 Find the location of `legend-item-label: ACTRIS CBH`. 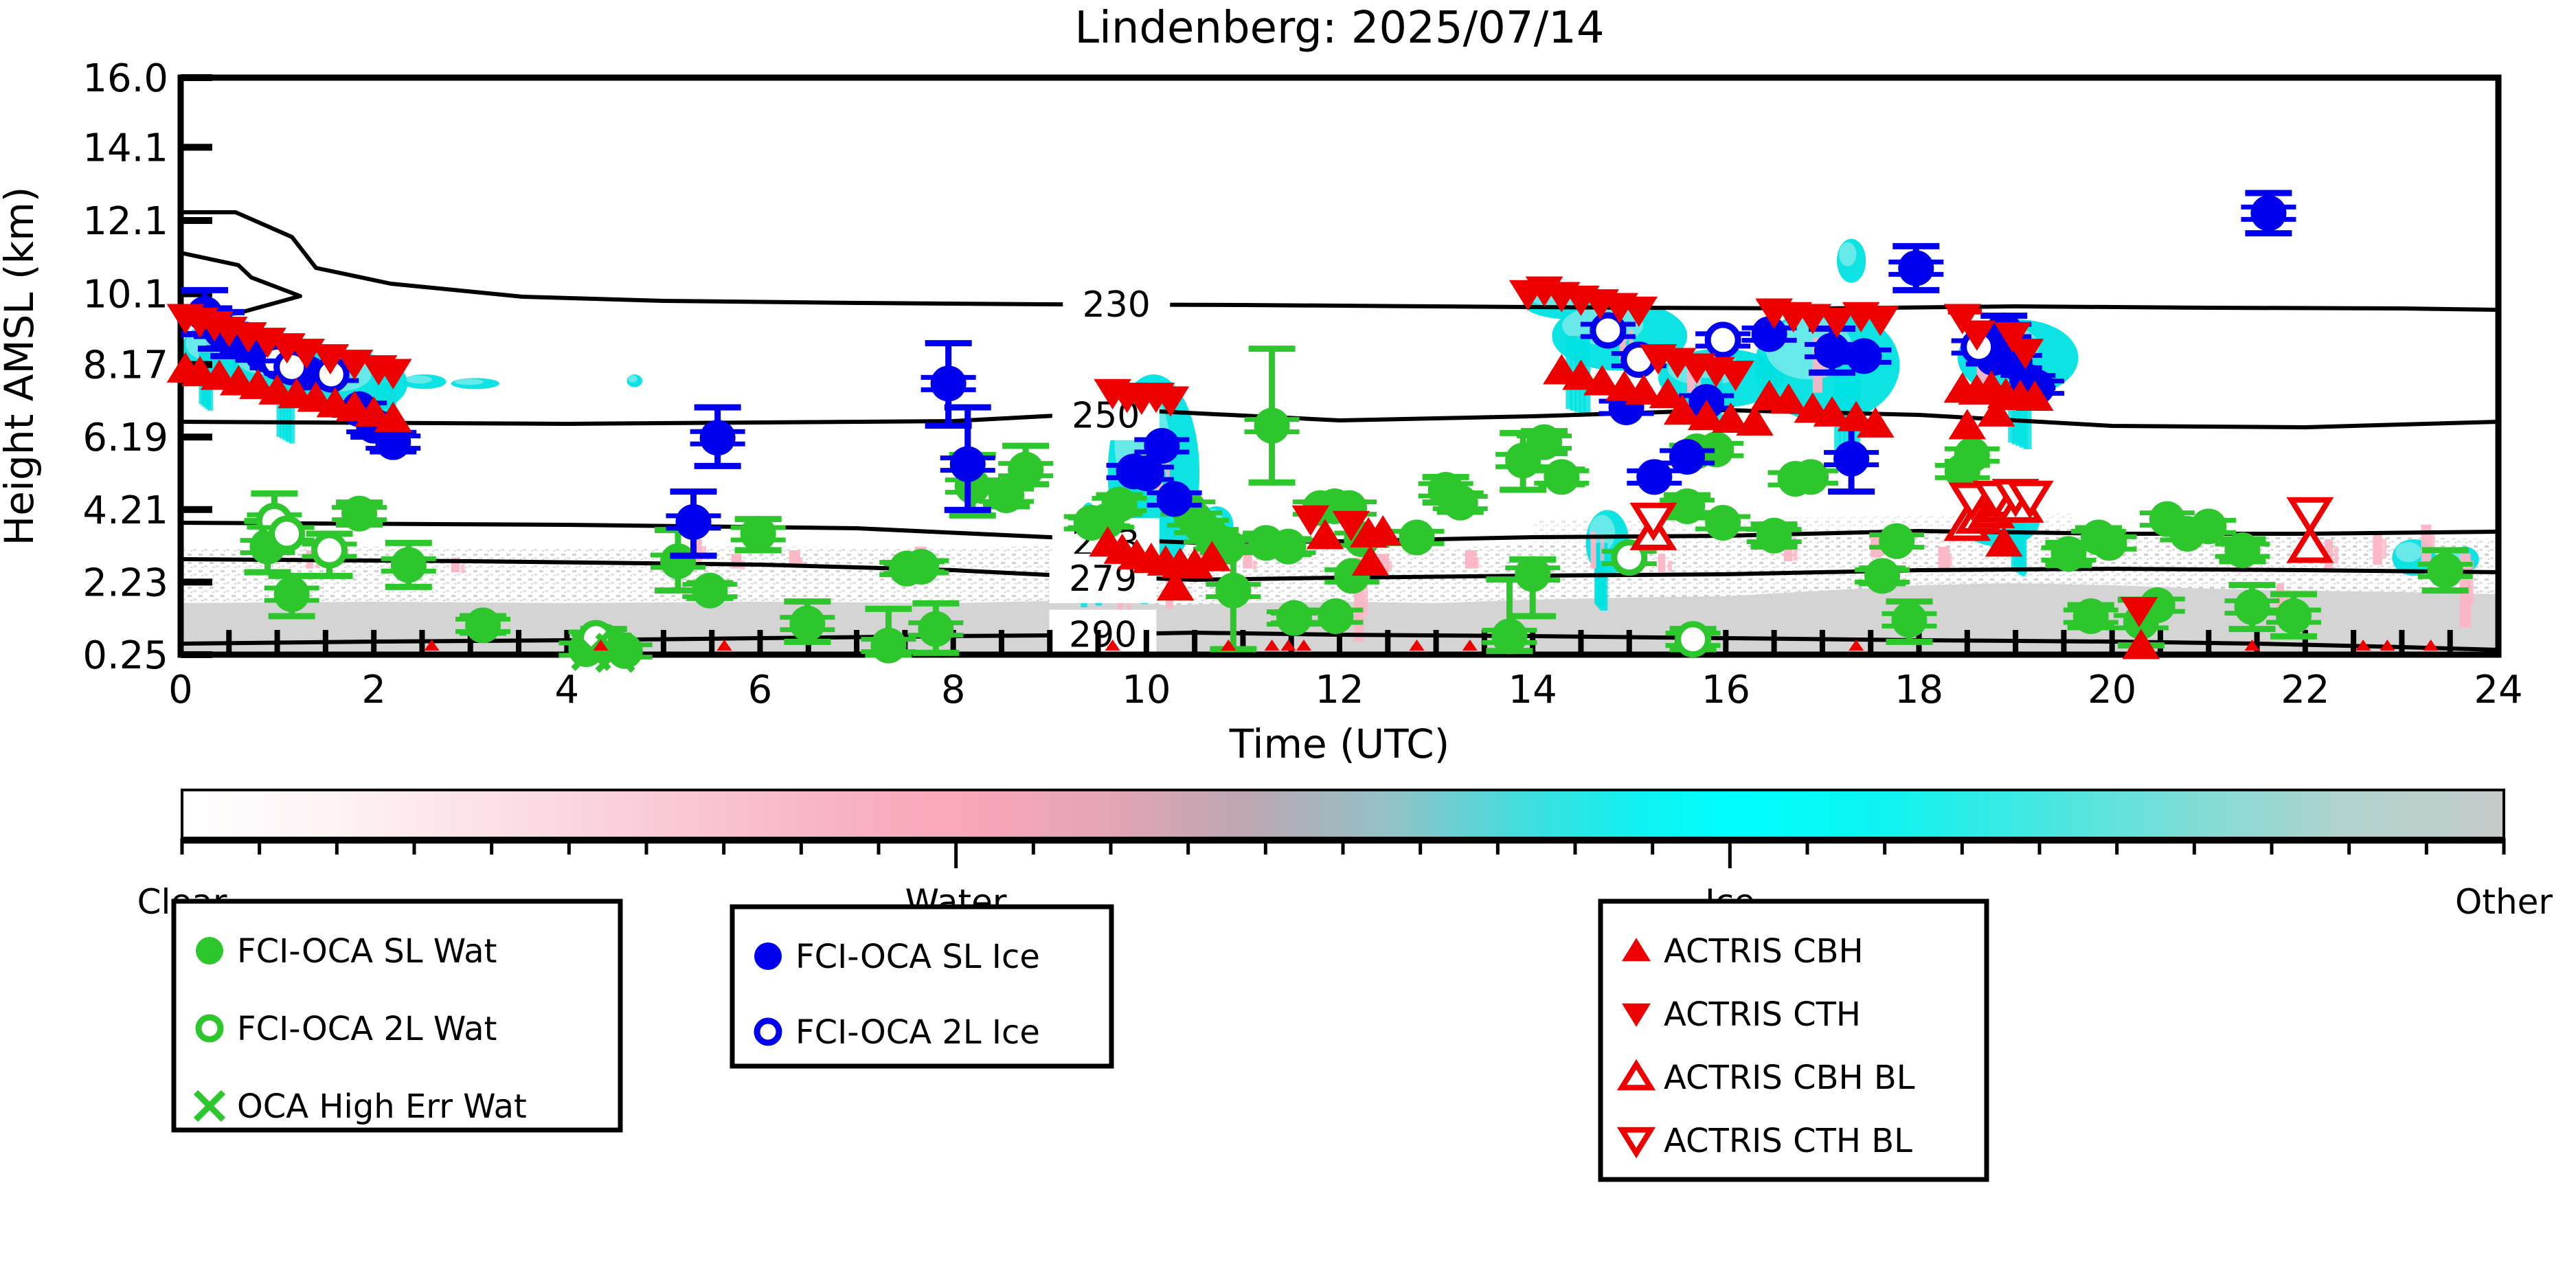

legend-item-label: ACTRIS CBH is located at coordinates (1764, 951).